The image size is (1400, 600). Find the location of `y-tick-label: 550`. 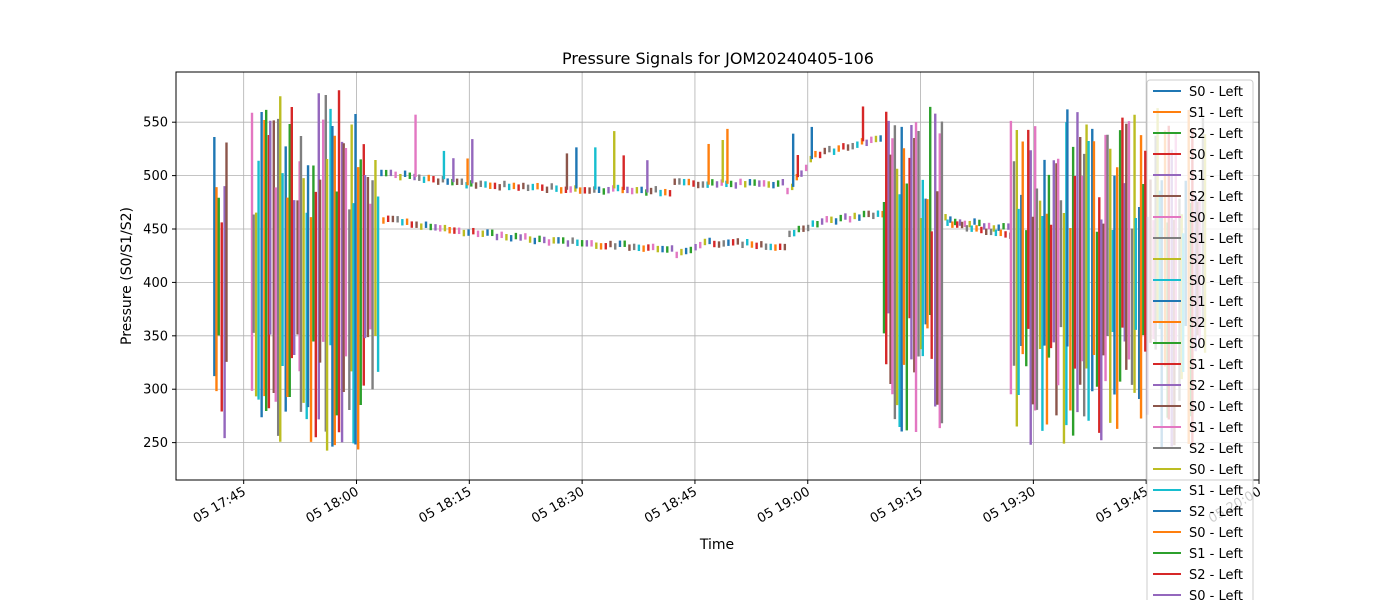

y-tick-label: 550 is located at coordinates (155, 123).